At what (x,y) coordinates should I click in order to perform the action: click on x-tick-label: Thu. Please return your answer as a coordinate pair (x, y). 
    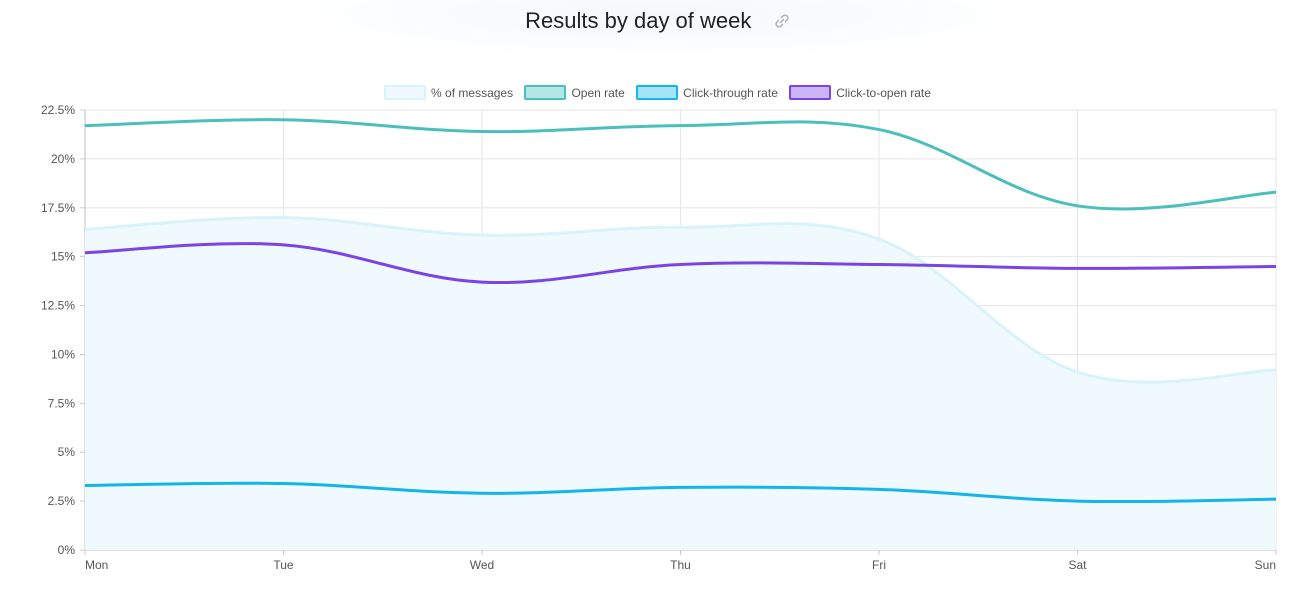
    Looking at the image, I should click on (680, 565).